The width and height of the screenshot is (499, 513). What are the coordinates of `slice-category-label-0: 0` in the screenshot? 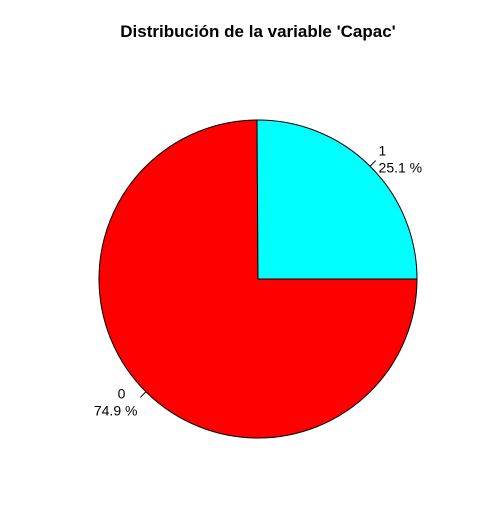 It's located at (122, 393).